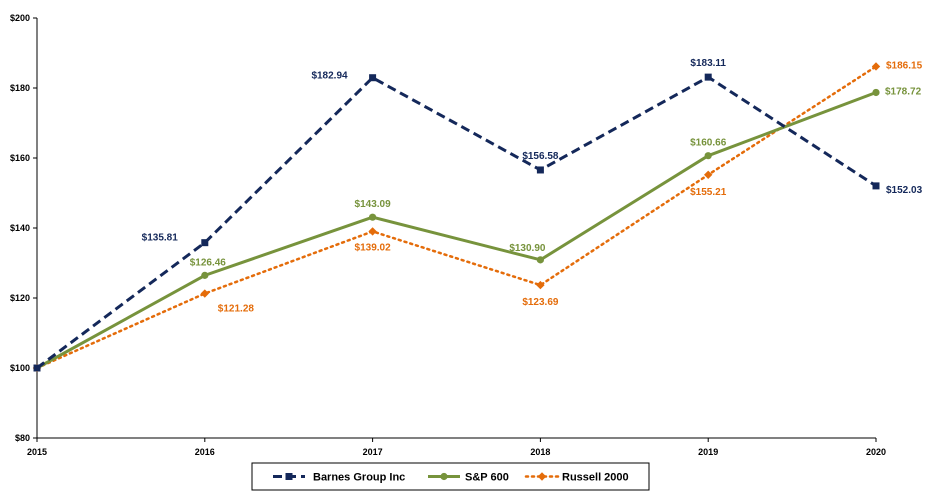 The height and width of the screenshot is (500, 942). I want to click on legend-label-barnes: Barnes Group Inc, so click(359, 478).